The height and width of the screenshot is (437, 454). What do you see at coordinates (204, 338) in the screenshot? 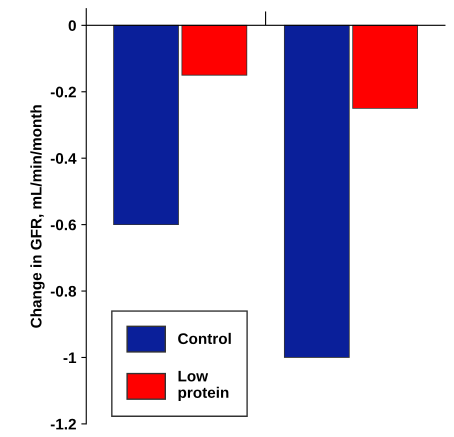
I see `legend-label: Control` at bounding box center [204, 338].